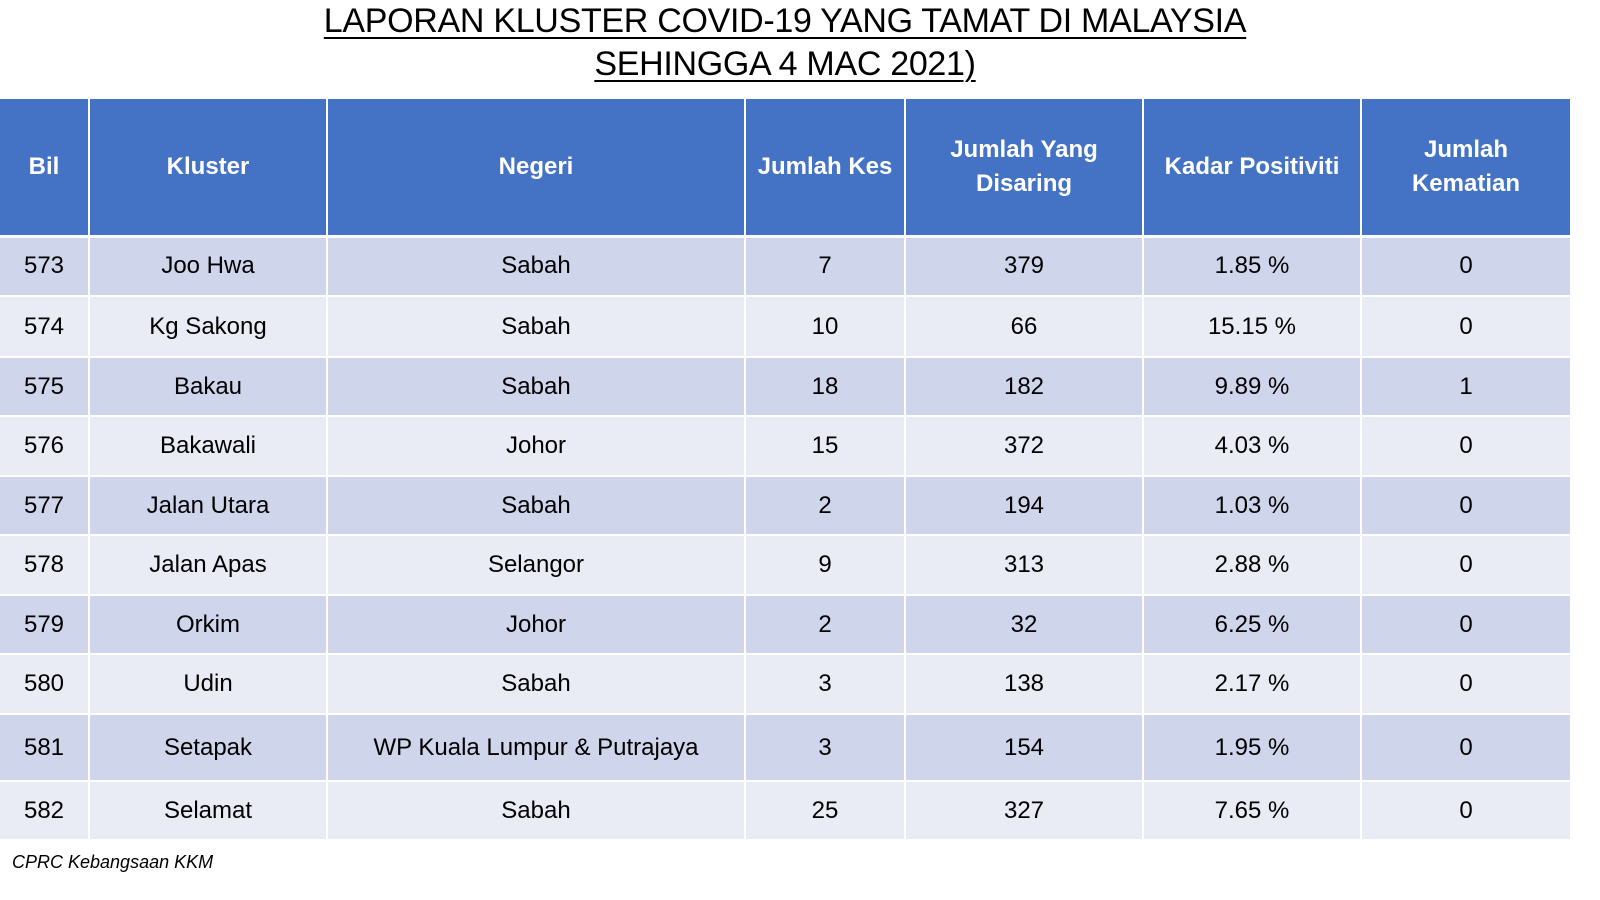  What do you see at coordinates (45, 748) in the screenshot?
I see `cell-bil: 581` at bounding box center [45, 748].